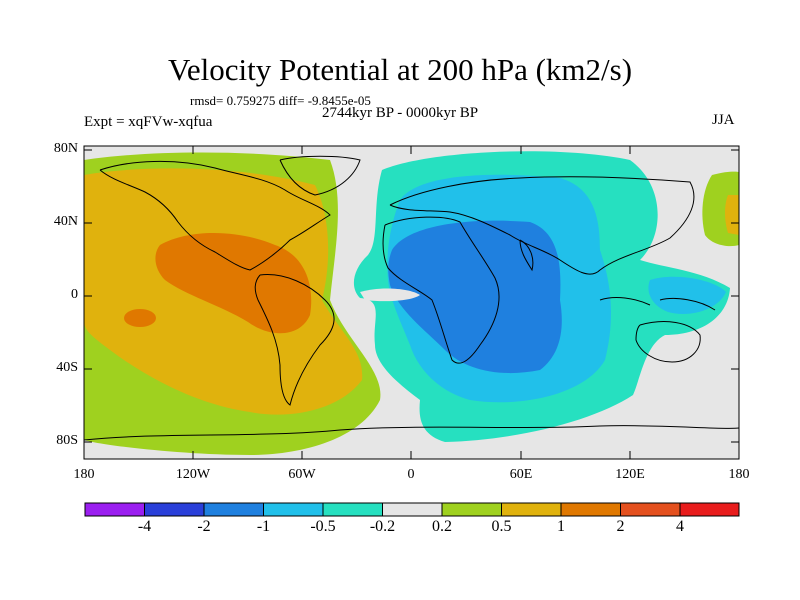 The height and width of the screenshot is (600, 800). What do you see at coordinates (294, 340) in the screenshot?
I see `coast-south-america` at bounding box center [294, 340].